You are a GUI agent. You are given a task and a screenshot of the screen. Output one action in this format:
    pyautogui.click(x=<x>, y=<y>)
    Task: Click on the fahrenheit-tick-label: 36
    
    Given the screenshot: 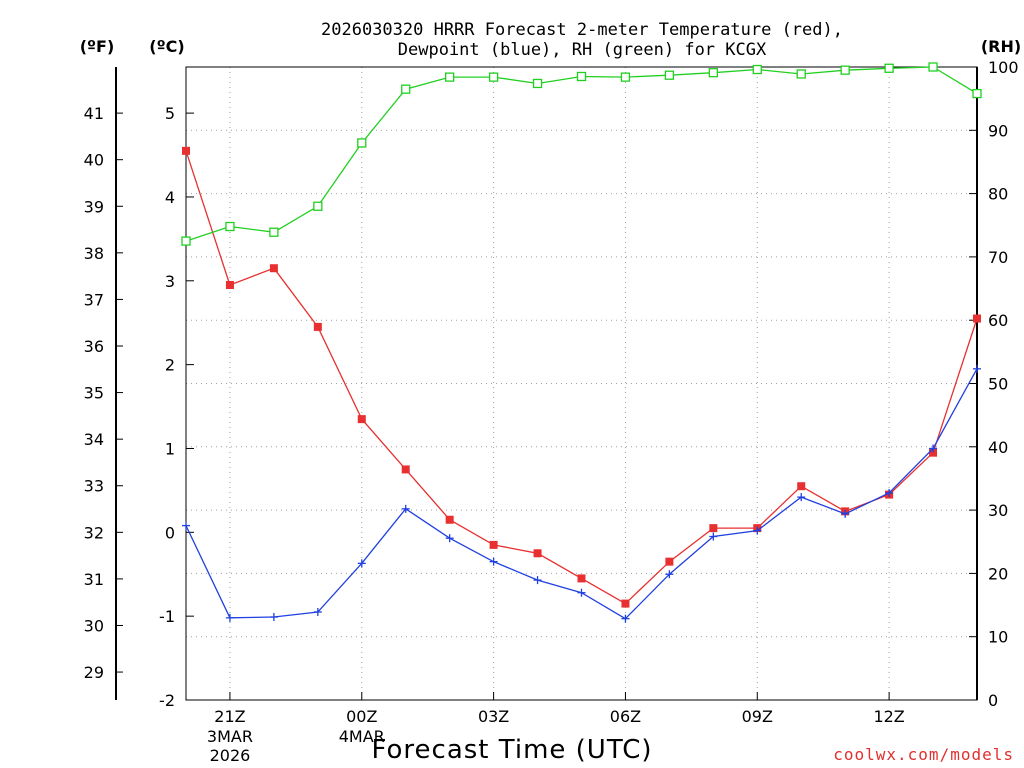 What is the action you would take?
    pyautogui.click(x=94, y=346)
    